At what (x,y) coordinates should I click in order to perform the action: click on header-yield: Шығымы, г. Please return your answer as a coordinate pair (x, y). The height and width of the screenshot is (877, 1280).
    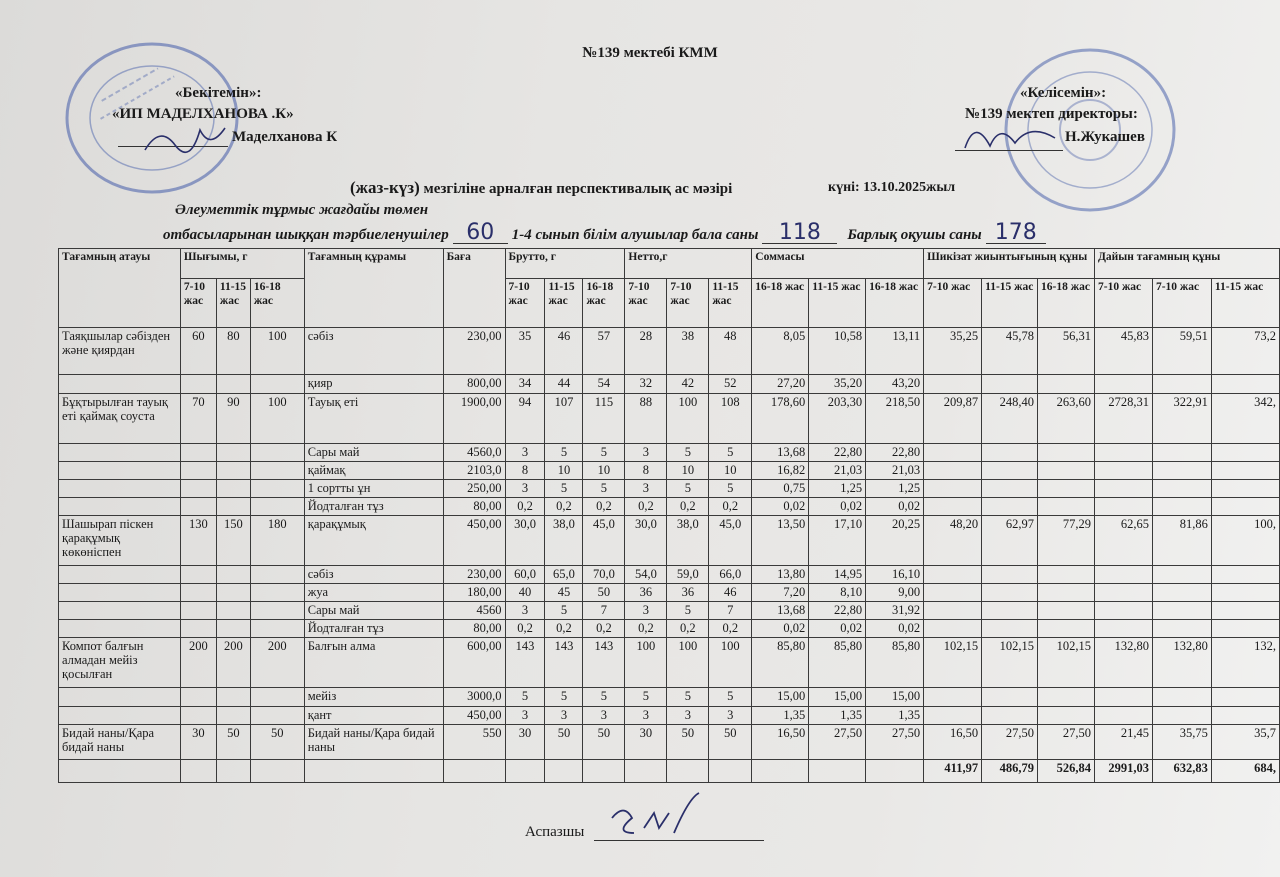
    Looking at the image, I should click on (242, 263).